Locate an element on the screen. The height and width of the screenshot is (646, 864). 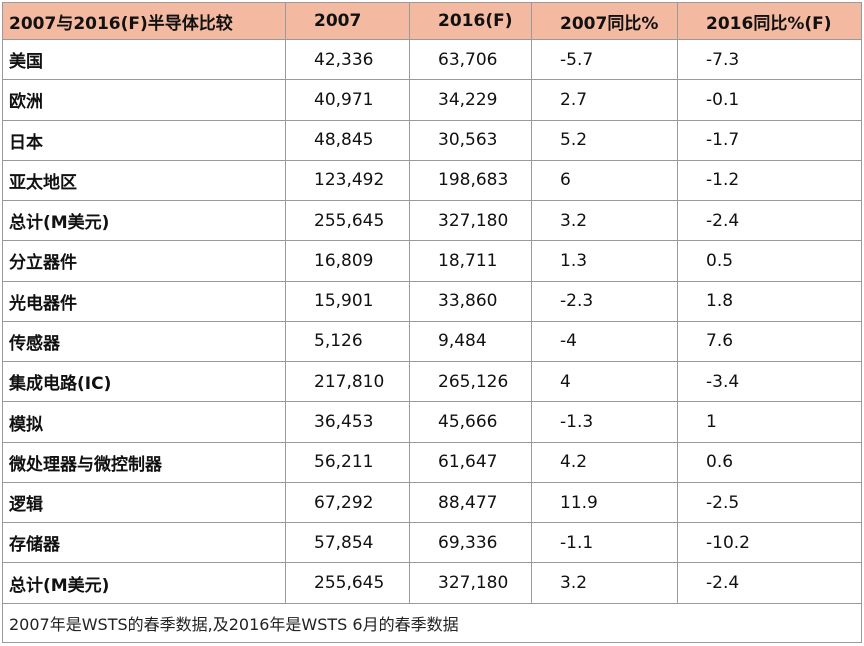
cell-2016f: 61,647 is located at coordinates (470, 462).